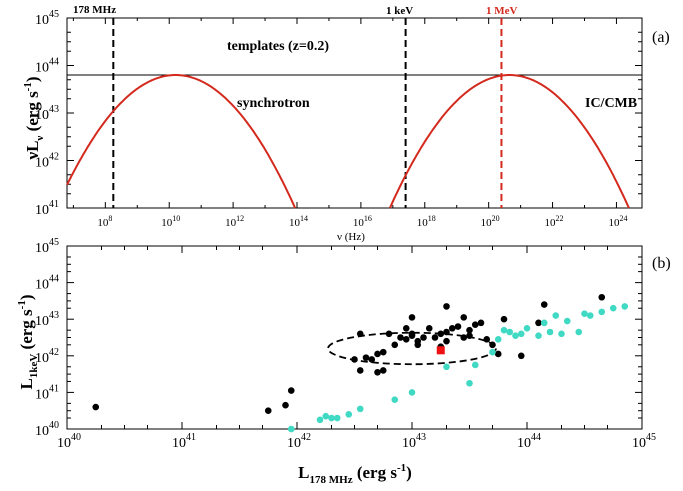 Image resolution: width=683 pixels, height=491 pixels. Describe the element at coordinates (303, 472) in the screenshot. I see `xlabel-main: L` at that location.